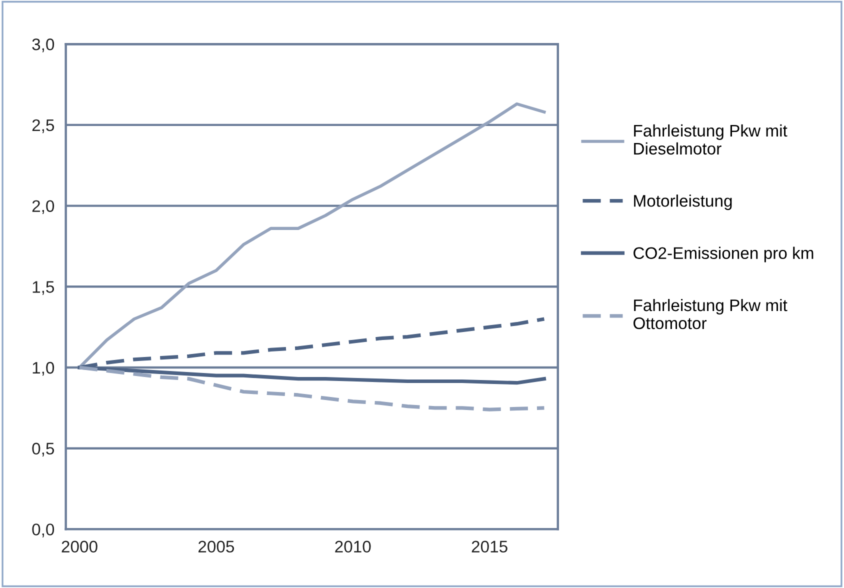 This screenshot has height=588, width=844. I want to click on x-tick-label: 2000, so click(80, 546).